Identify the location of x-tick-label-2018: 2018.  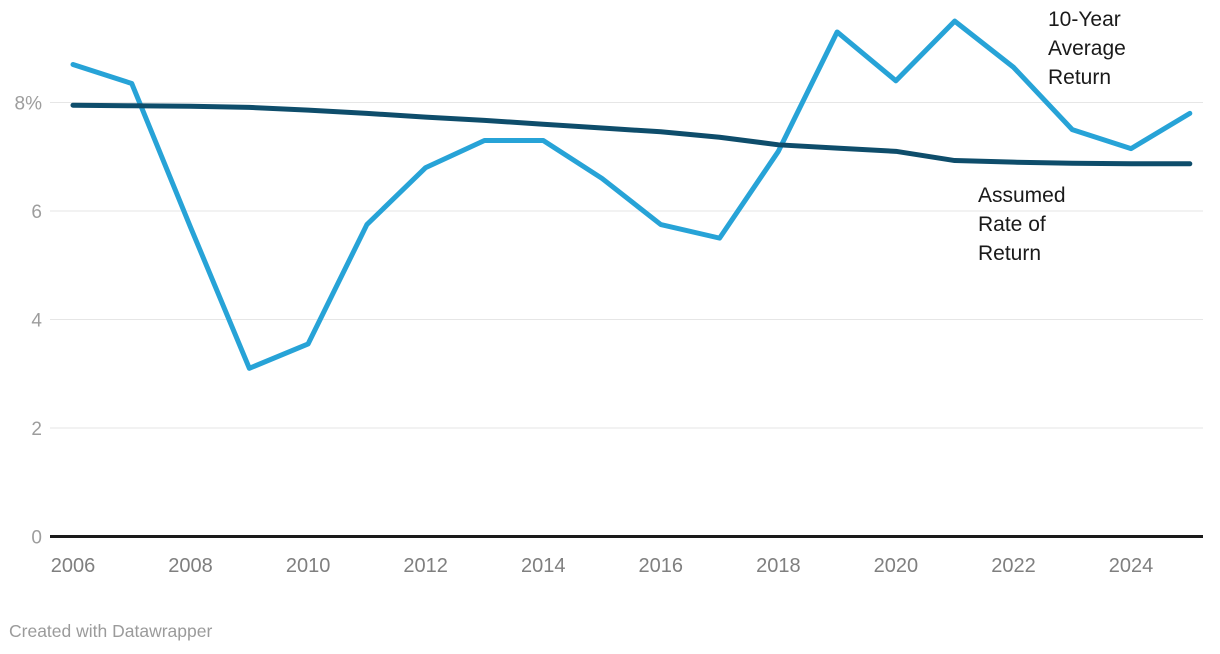
(778, 566).